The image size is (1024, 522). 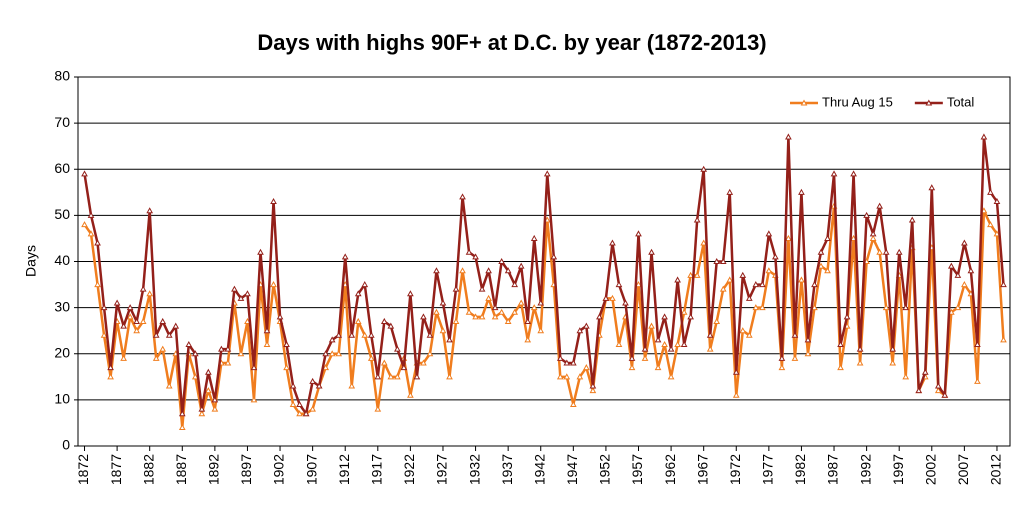 What do you see at coordinates (62, 122) in the screenshot?
I see `y-tick-label: 70` at bounding box center [62, 122].